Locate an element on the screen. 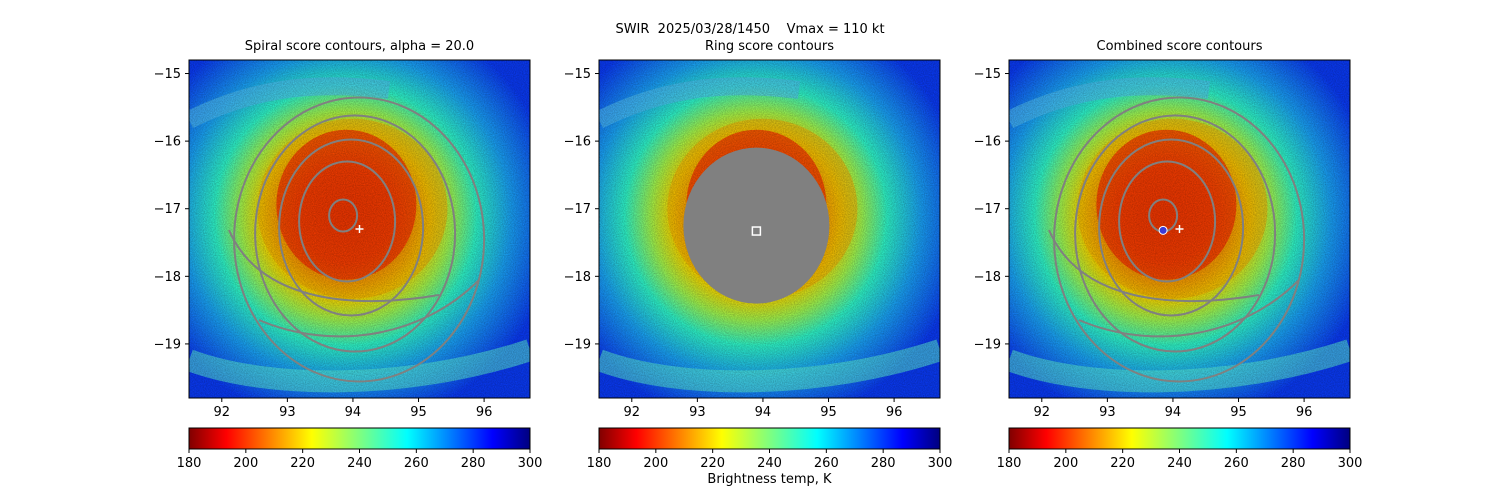  panel-title-combined: Combined score contours is located at coordinates (1179, 46).